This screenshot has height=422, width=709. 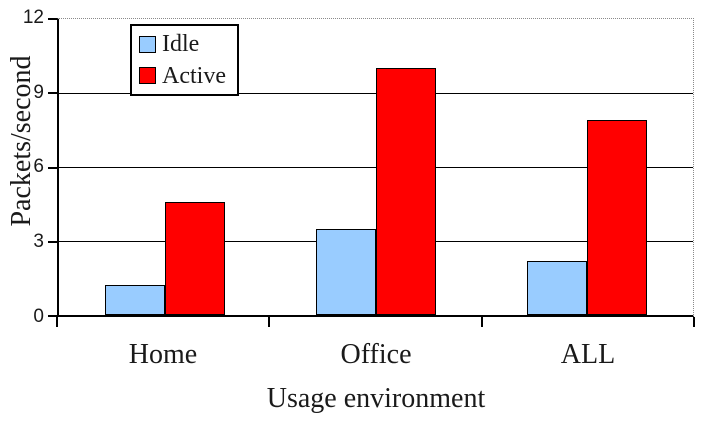 I want to click on y-axis-tick-label: 6, so click(x=38, y=166).